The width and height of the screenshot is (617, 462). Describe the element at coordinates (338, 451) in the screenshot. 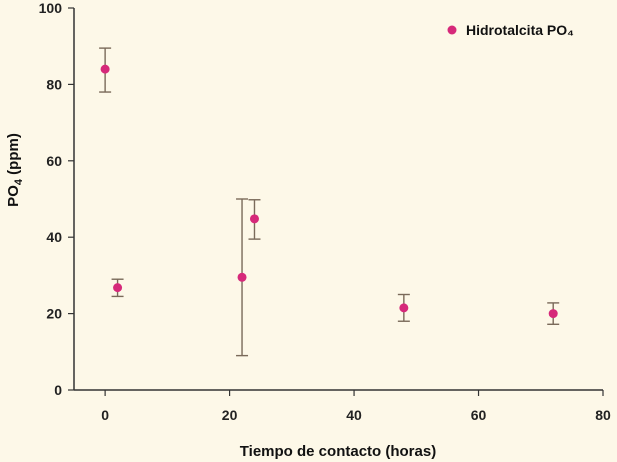

I see `x-axis-title: Tiempo de contacto (horas)` at that location.